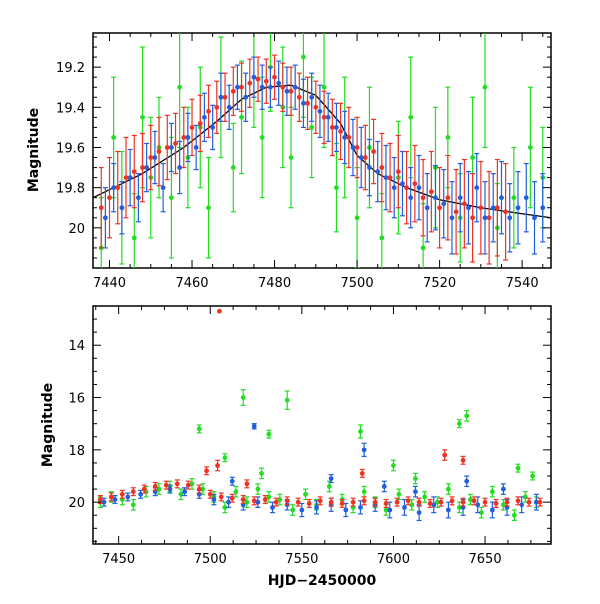 The height and width of the screenshot is (604, 600). What do you see at coordinates (48, 425) in the screenshot?
I see `bottom-panel-ylabel: Magnitude` at bounding box center [48, 425].